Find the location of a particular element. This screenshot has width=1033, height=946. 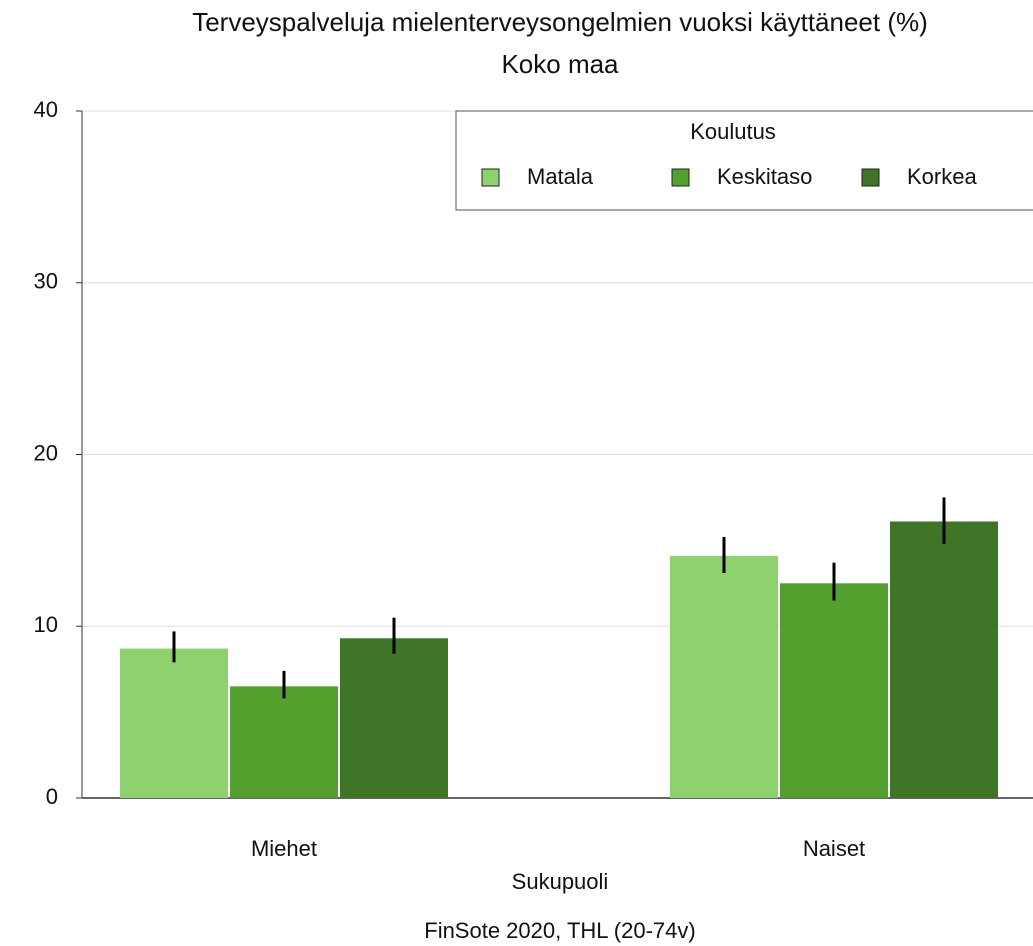

chart-subtitle: Koko maa is located at coordinates (560, 64).